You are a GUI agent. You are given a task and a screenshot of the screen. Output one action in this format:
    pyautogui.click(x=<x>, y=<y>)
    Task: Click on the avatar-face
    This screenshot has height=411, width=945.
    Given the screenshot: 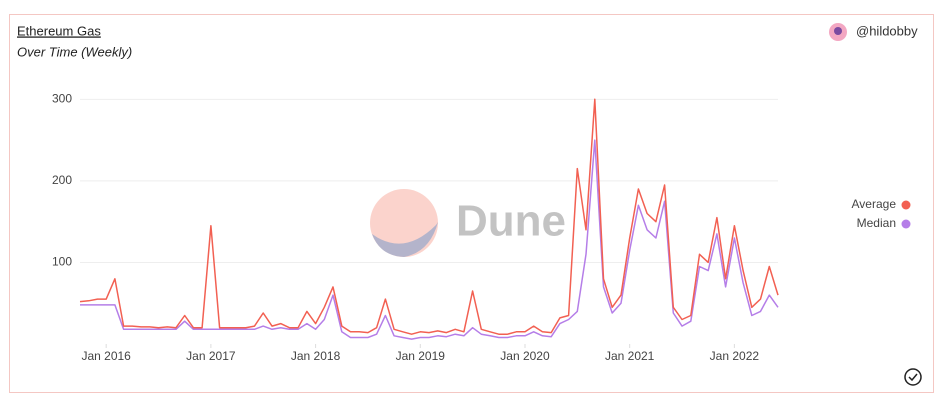 What is the action you would take?
    pyautogui.click(x=838, y=31)
    